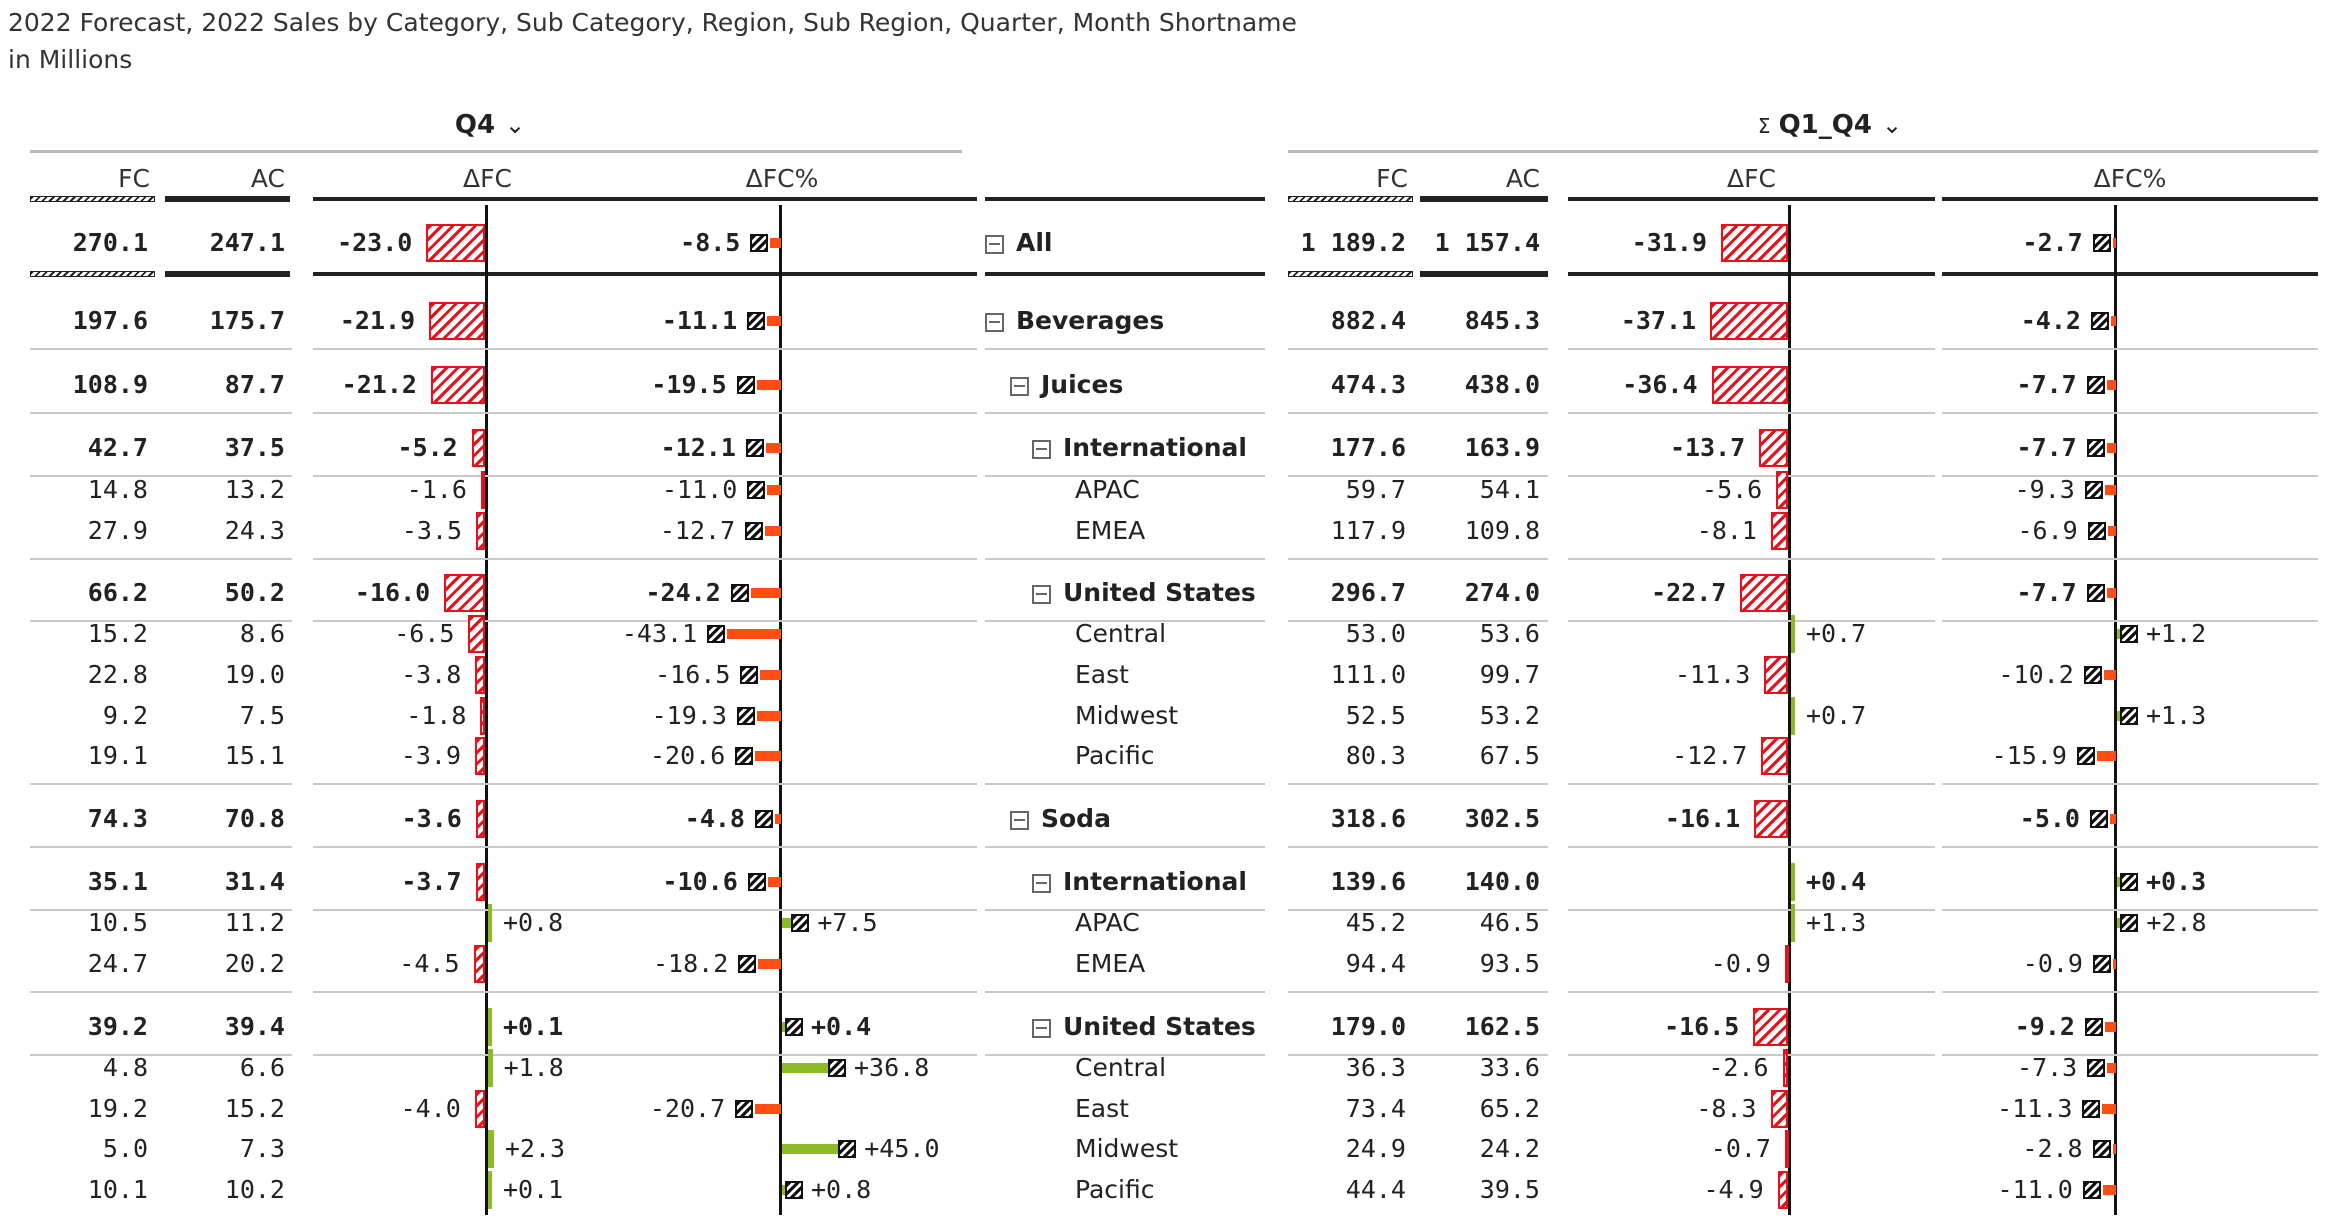  Describe the element at coordinates (714, 818) in the screenshot. I see `cell-dfcp: -4.8` at that location.